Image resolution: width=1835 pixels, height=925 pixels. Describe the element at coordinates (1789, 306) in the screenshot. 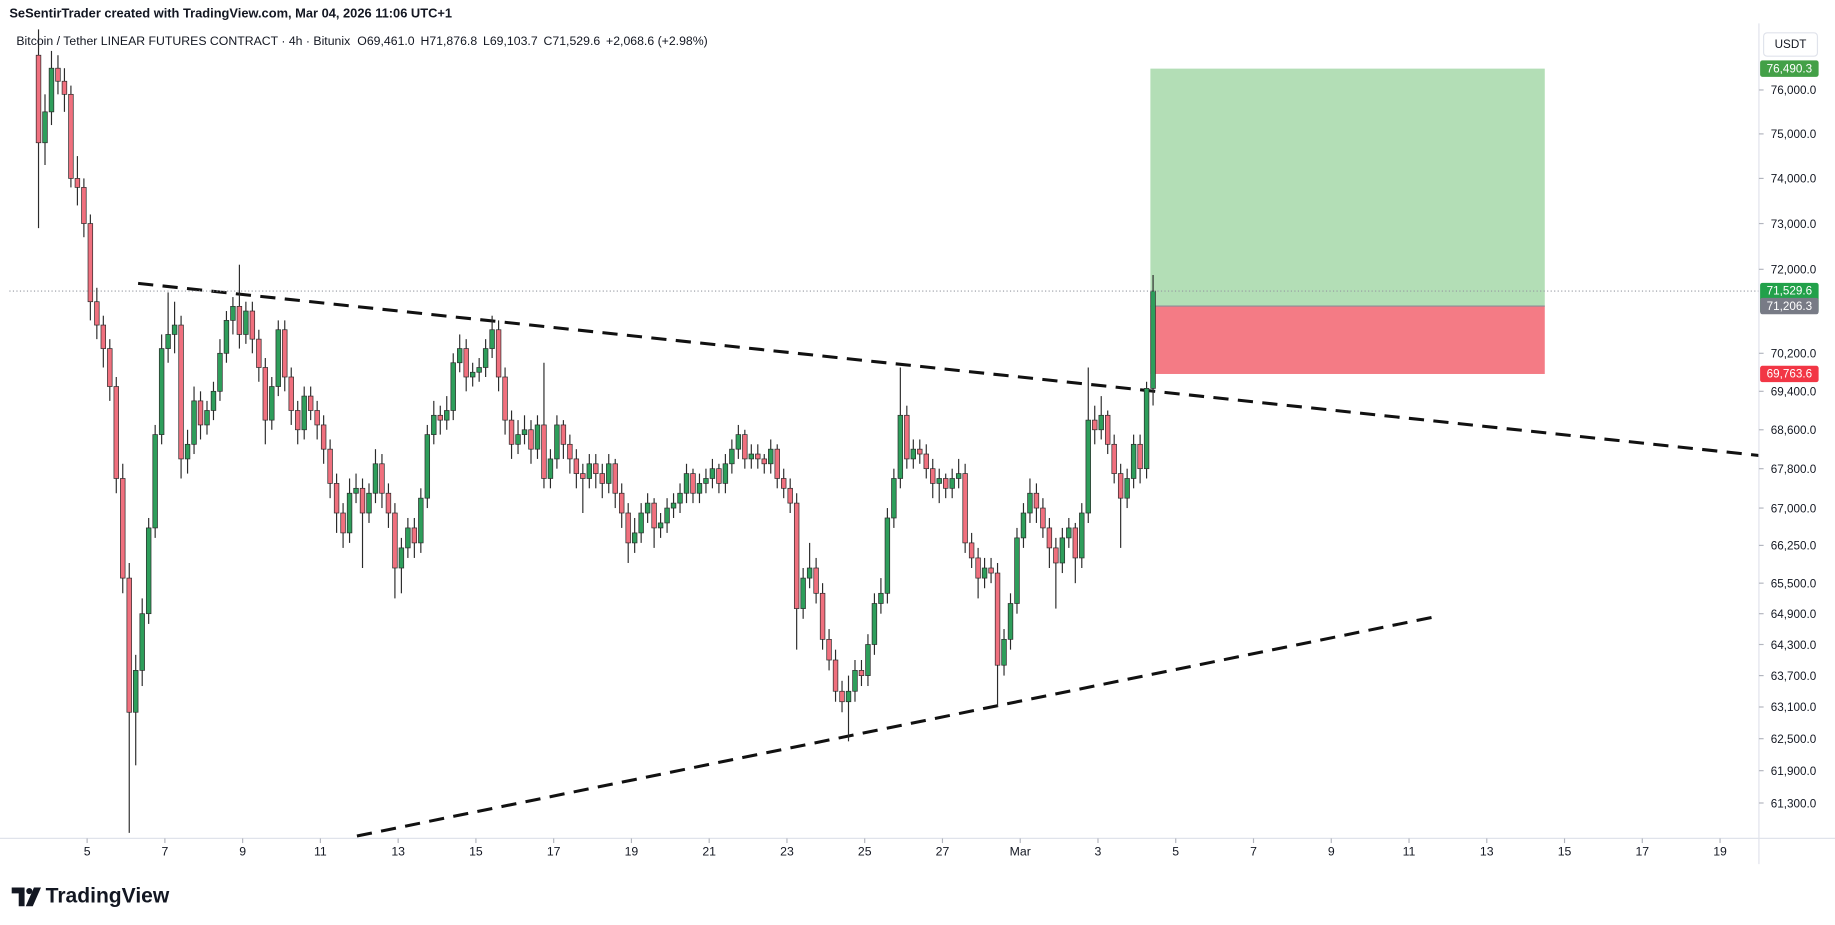

I see `price-badge-label: 71,206.3` at that location.